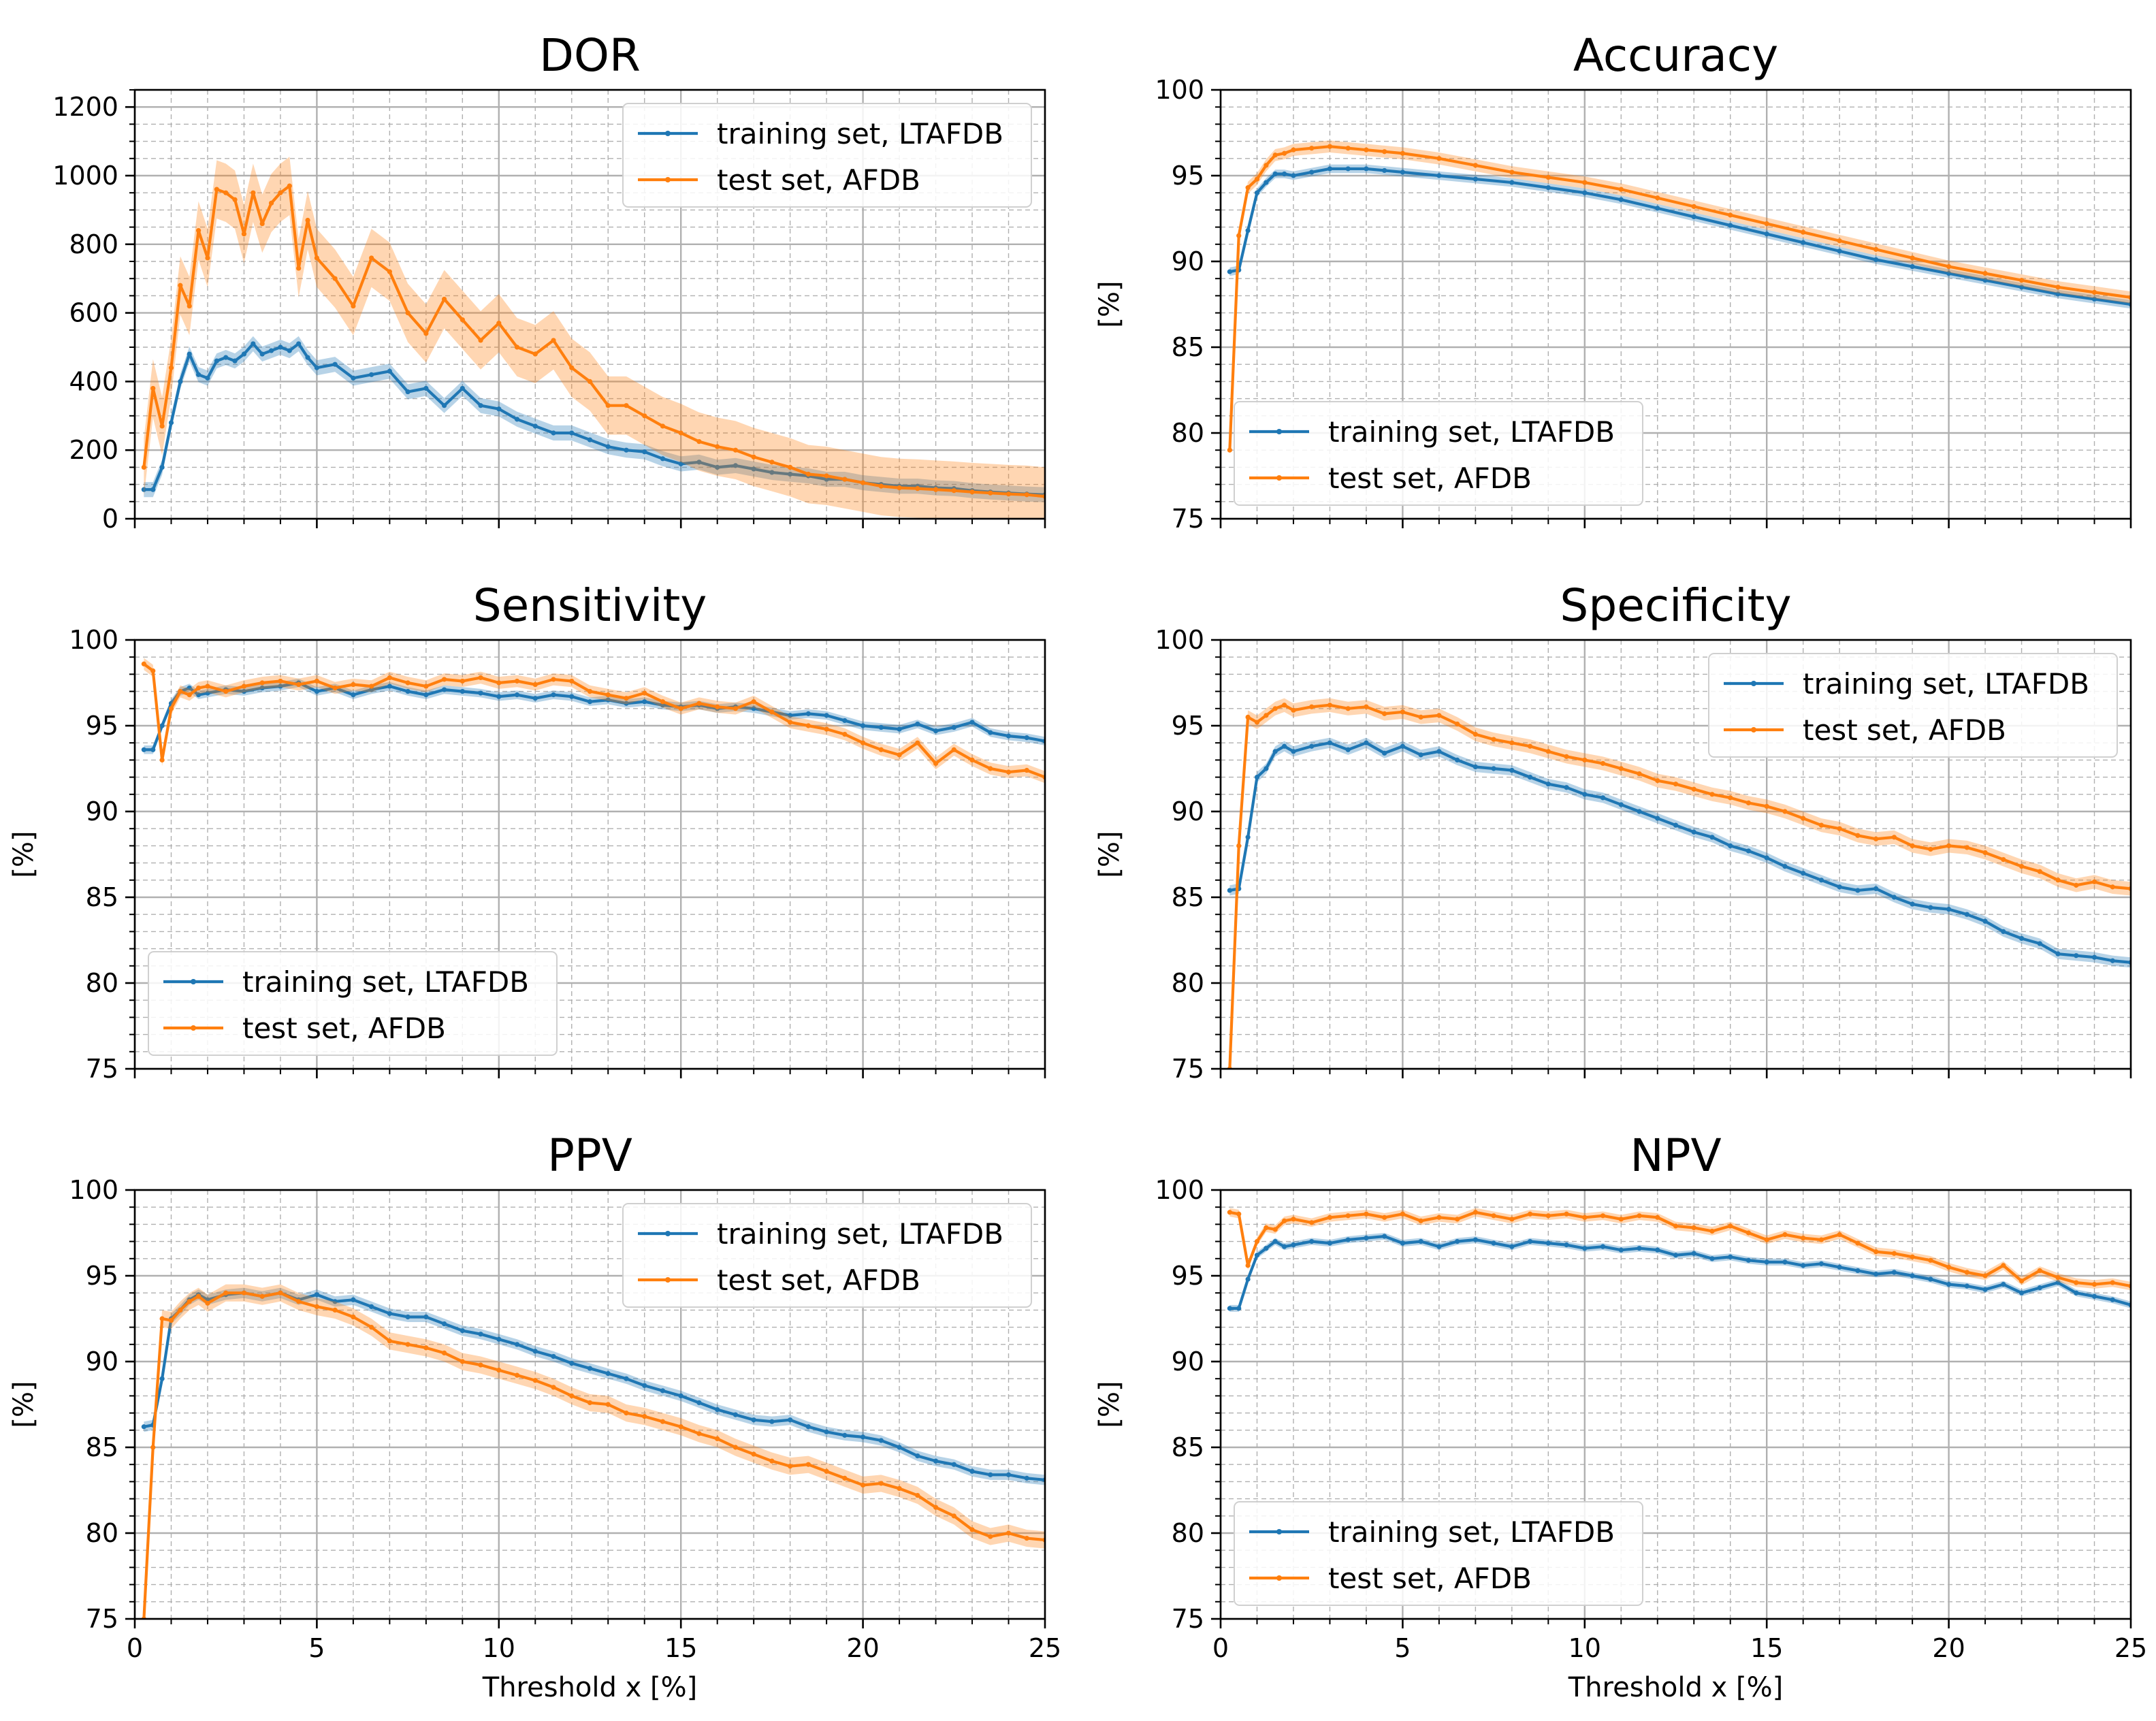 The image size is (2156, 1721). Describe the element at coordinates (85, 176) in the screenshot. I see `y-tick-label: 1000` at that location.